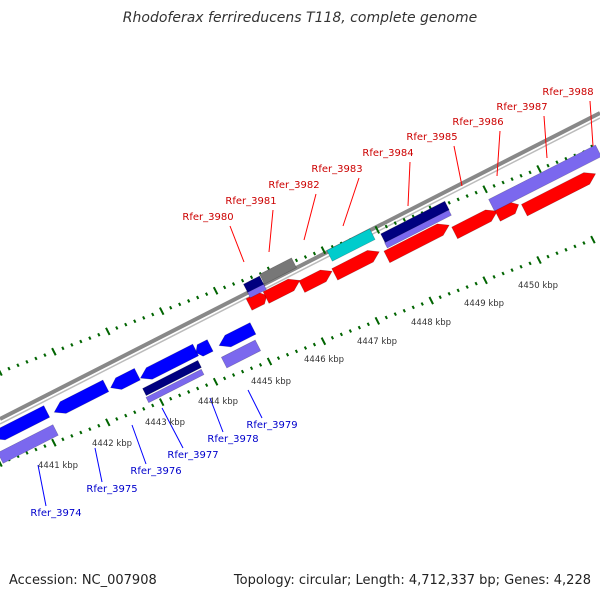 Image resolution: width=600 pixels, height=600 pixels. I want to click on gene-label-forward: Rfer_3987, so click(521, 107).